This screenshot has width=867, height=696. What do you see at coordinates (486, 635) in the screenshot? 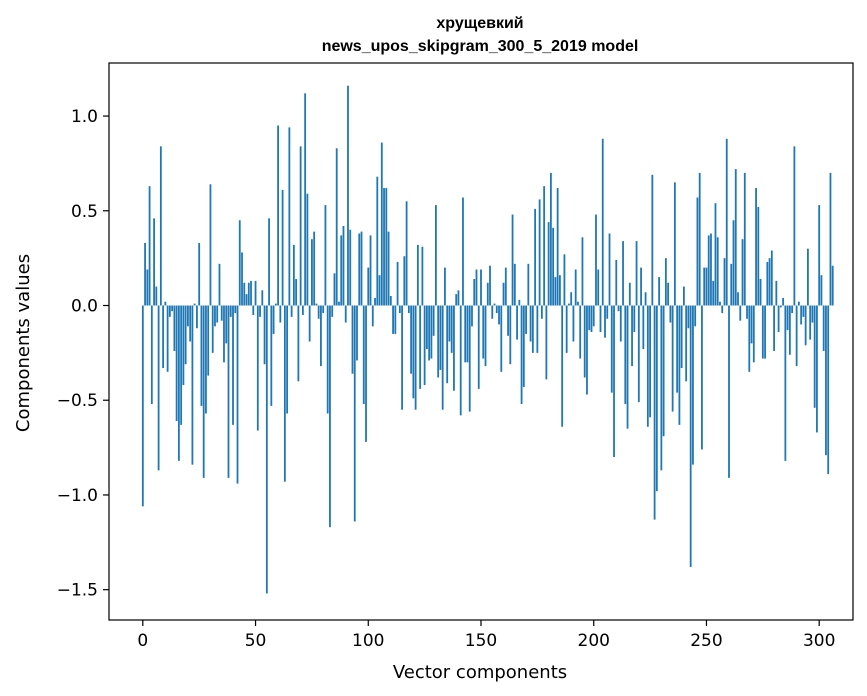
I see `x-axis: 0 50 100 150 200 250 300` at bounding box center [486, 635].